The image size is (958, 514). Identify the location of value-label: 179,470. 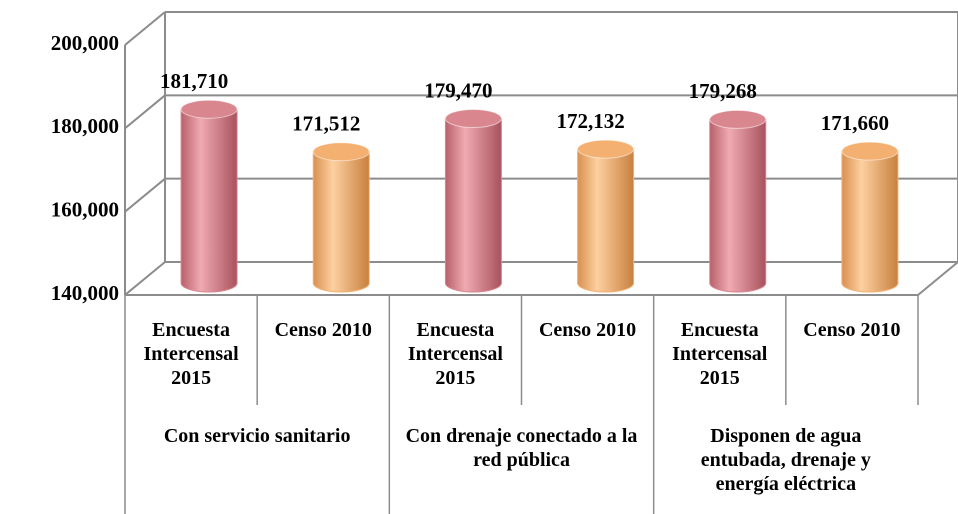
(458, 90).